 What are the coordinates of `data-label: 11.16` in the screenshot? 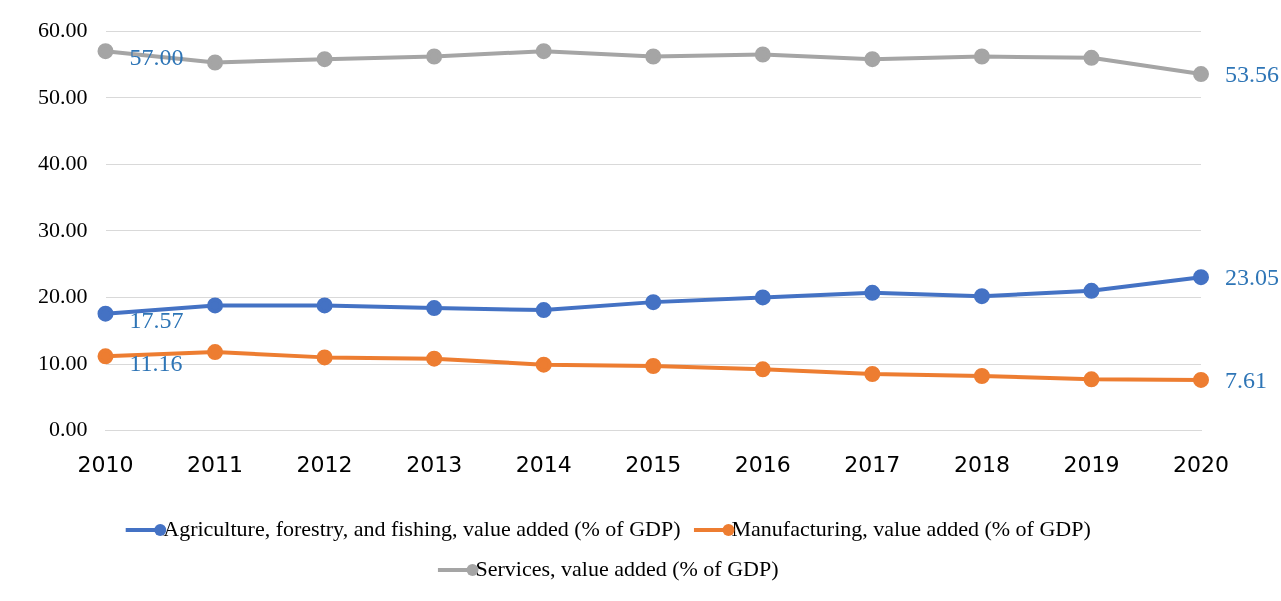 It's located at (156, 362).